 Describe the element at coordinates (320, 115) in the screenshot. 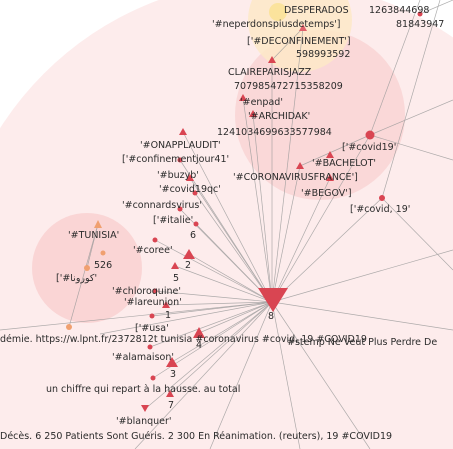

I see `cluster-top-right` at that location.